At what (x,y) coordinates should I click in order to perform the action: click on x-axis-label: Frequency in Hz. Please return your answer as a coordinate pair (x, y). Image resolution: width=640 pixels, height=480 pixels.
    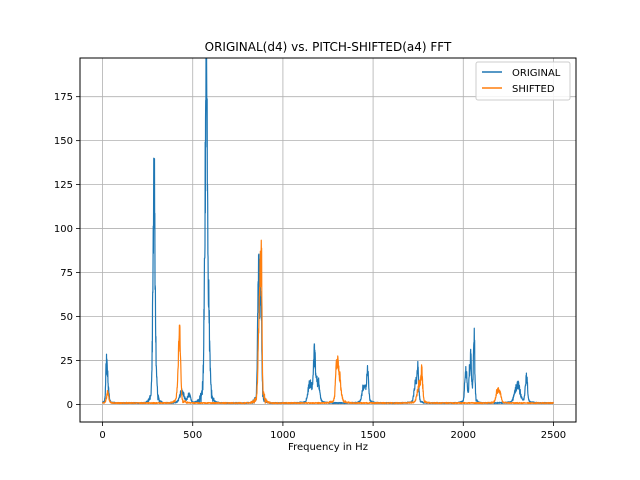
    Looking at the image, I should click on (328, 447).